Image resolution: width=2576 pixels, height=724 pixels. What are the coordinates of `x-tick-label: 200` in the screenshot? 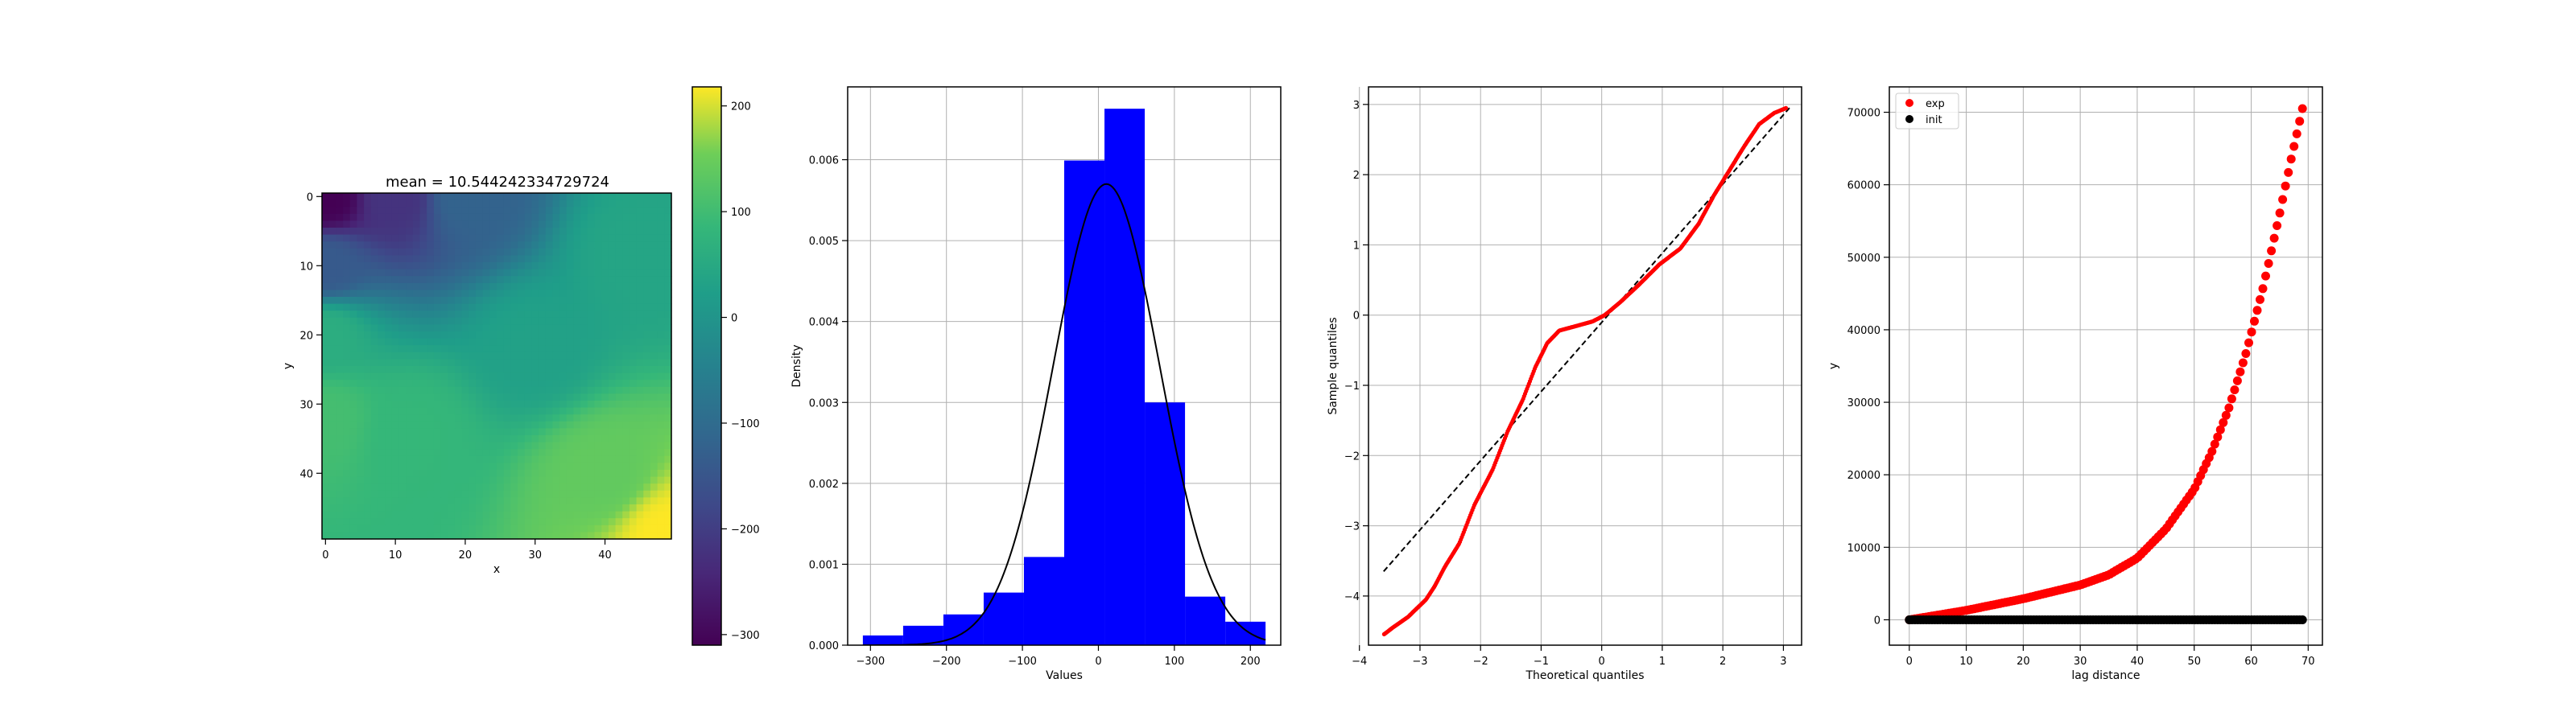 It's located at (1251, 662).